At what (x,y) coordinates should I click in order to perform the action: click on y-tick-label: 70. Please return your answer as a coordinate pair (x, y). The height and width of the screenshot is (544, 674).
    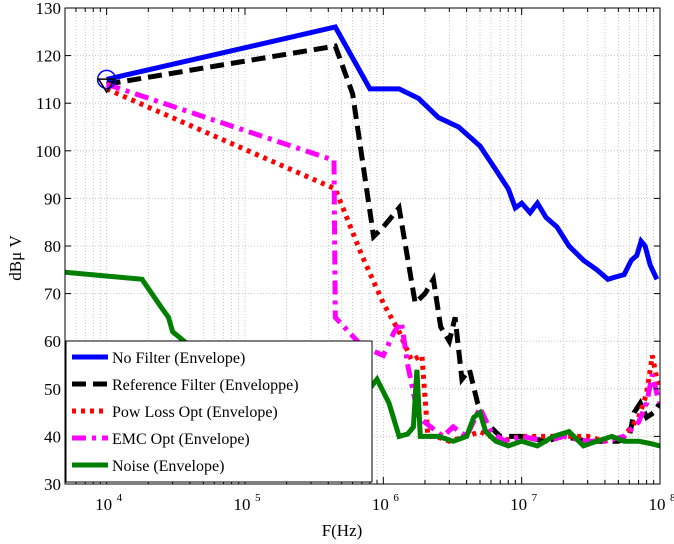
    Looking at the image, I should click on (52, 294).